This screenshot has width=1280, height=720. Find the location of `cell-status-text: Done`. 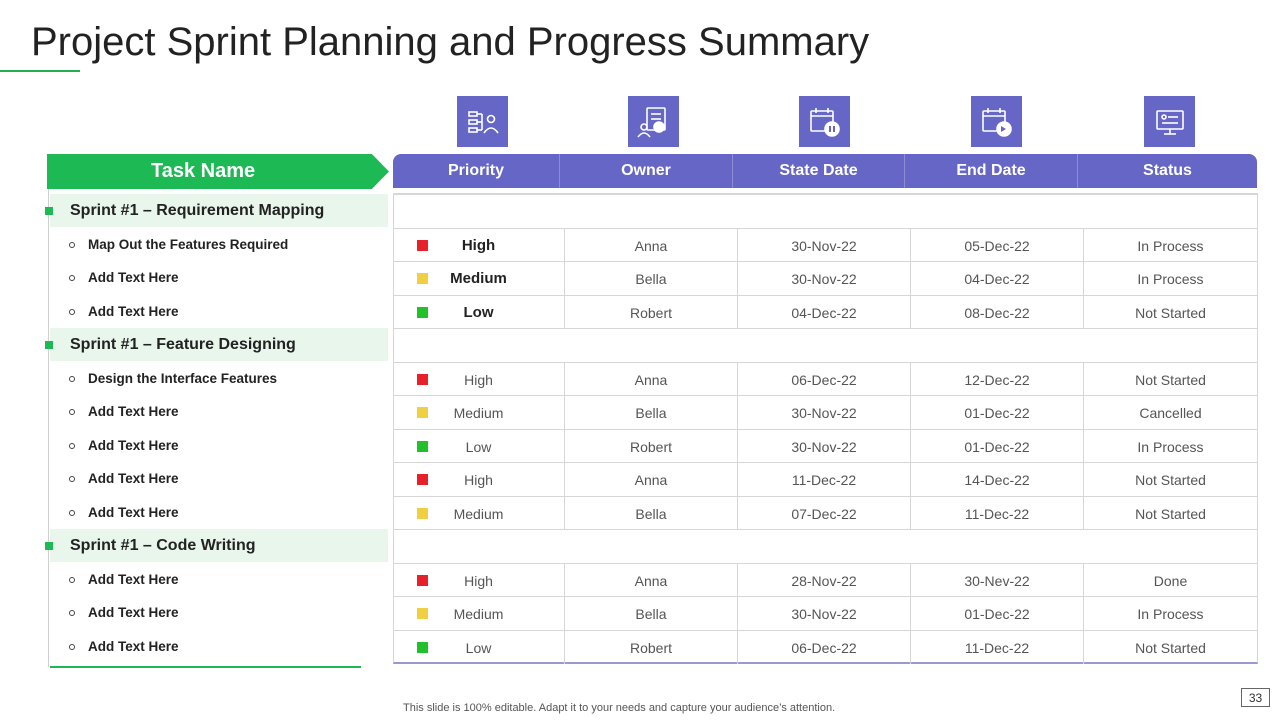

cell-status-text: Done is located at coordinates (1170, 580).